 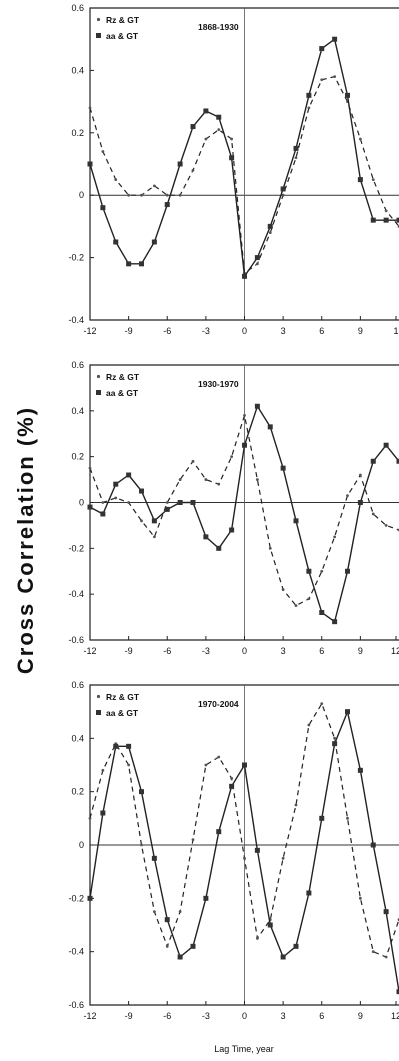 What do you see at coordinates (77, 365) in the screenshot?
I see `y-tick-label: 0.6` at bounding box center [77, 365].